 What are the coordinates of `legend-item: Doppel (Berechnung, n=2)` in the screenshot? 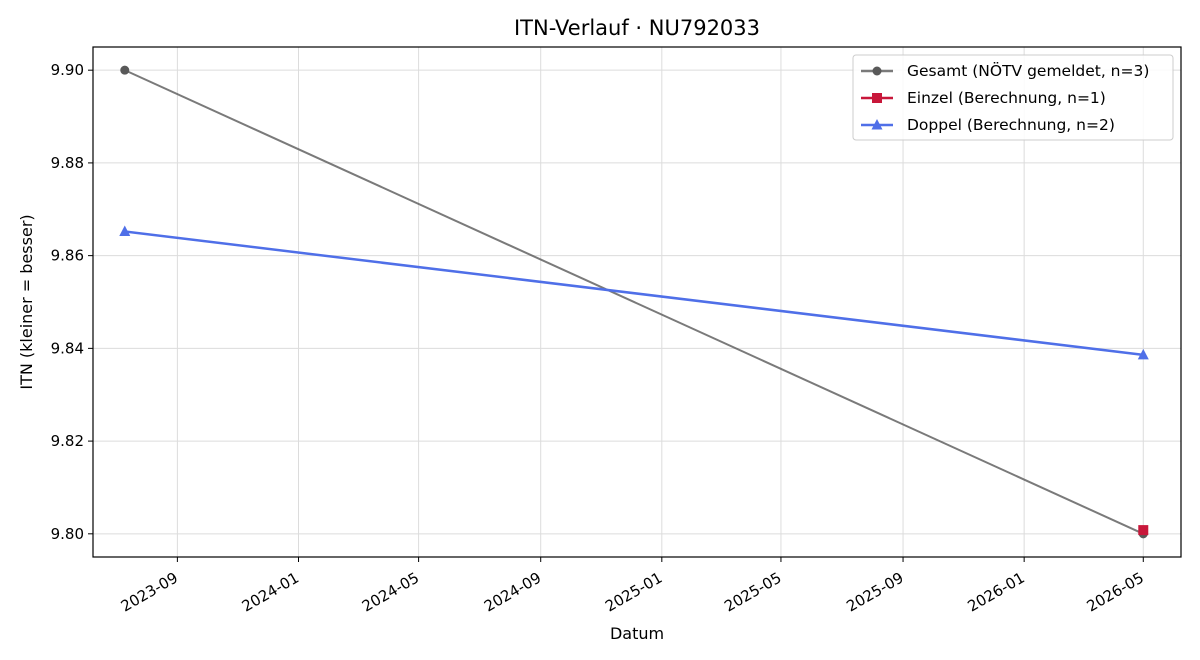 It's located at (988, 125).